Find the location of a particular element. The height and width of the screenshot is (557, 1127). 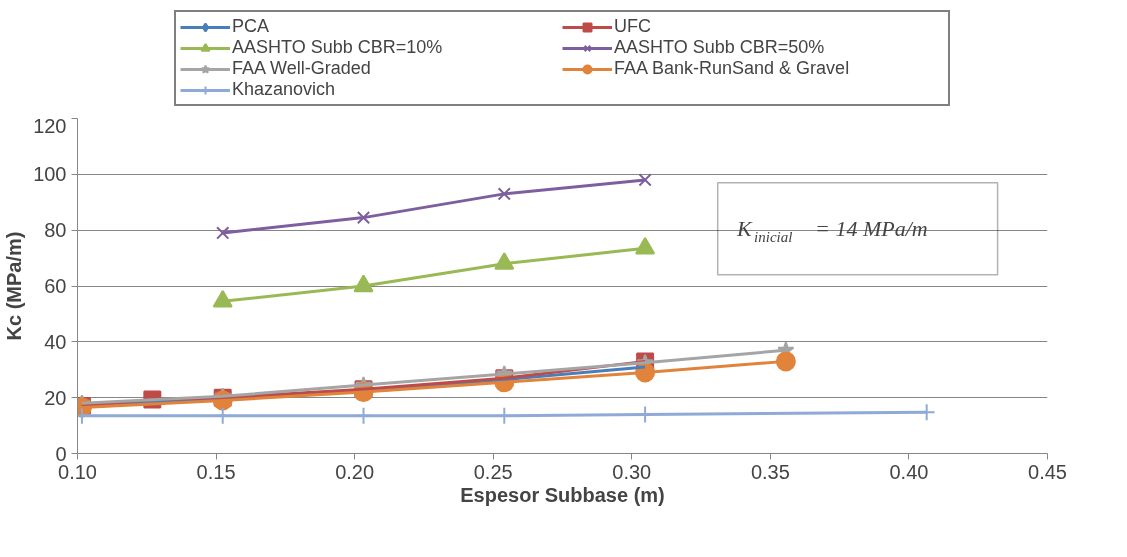

legend-label: AASHTO Subb CBR=50% is located at coordinates (720, 47).